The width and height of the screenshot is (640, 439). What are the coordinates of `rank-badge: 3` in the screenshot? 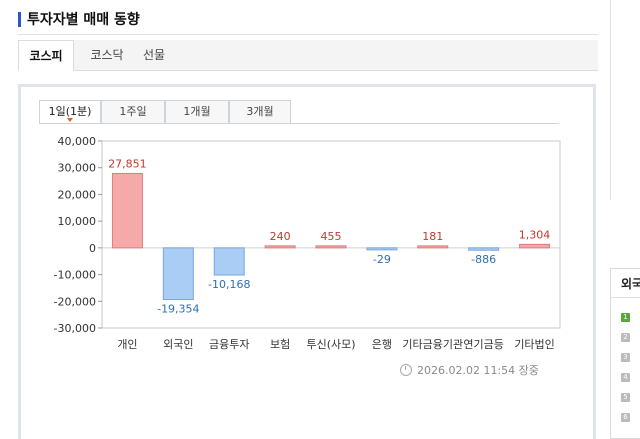 It's located at (625, 357).